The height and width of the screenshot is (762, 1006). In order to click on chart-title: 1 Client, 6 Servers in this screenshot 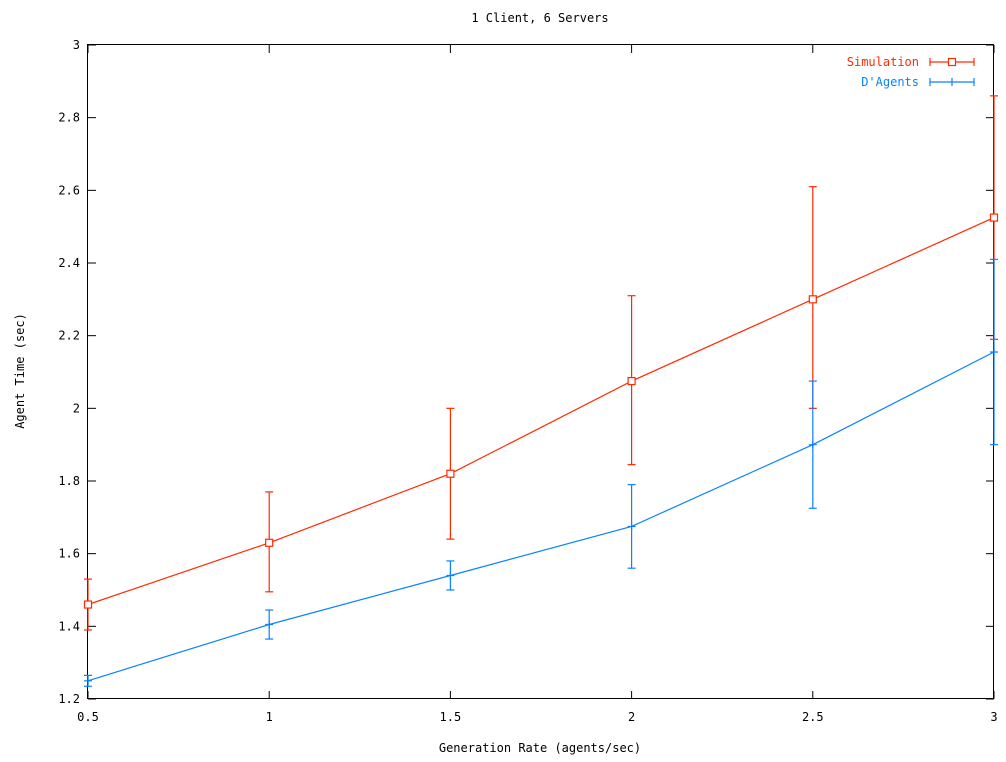, I will do `click(539, 18)`.